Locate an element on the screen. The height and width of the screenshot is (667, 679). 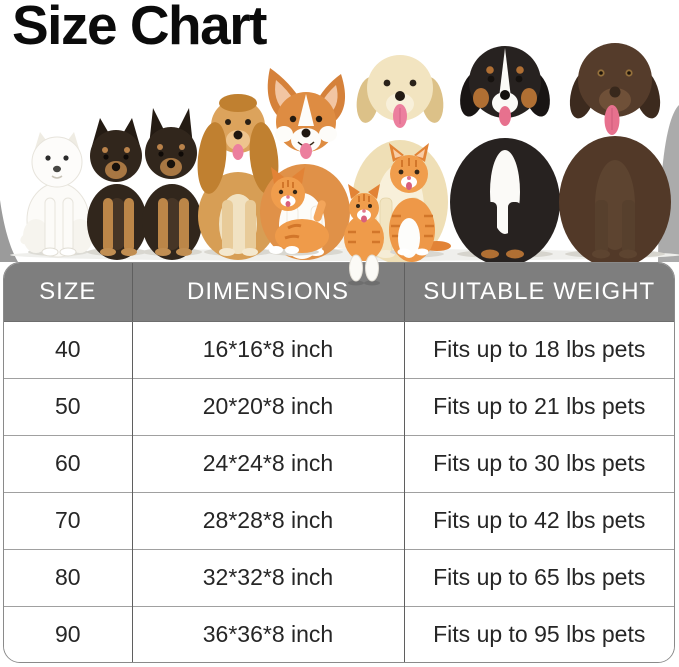
chocolate-labrador-icon is located at coordinates (615, 152).